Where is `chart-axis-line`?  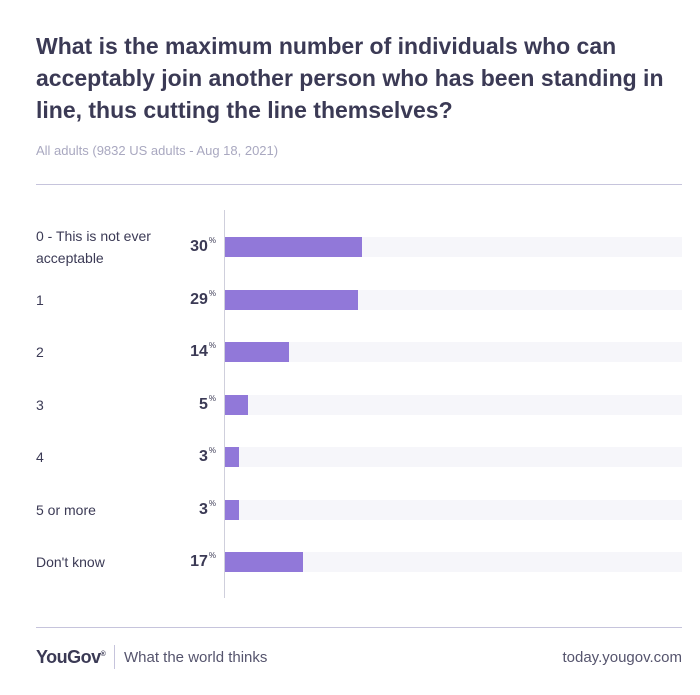
chart-axis-line is located at coordinates (224, 404).